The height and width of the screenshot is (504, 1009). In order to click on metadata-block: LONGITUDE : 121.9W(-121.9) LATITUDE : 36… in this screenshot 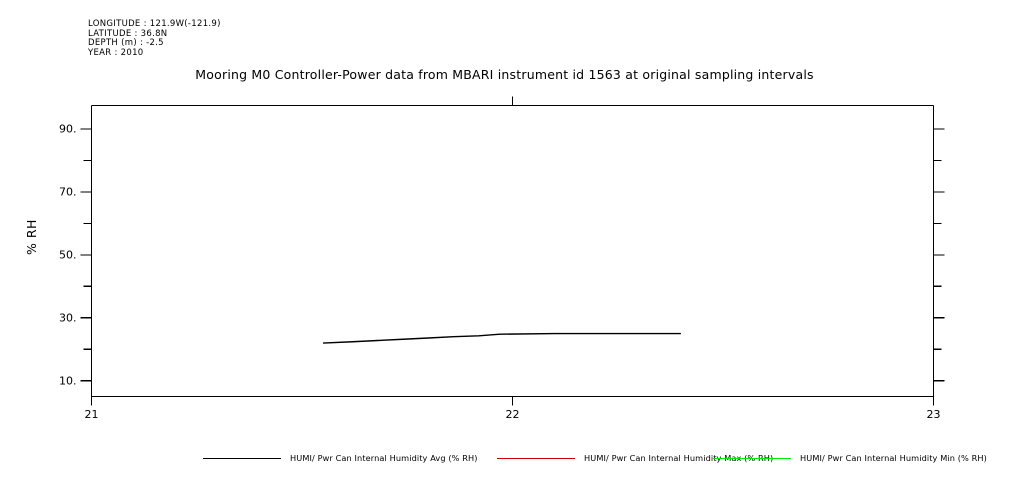, I will do `click(154, 38)`.